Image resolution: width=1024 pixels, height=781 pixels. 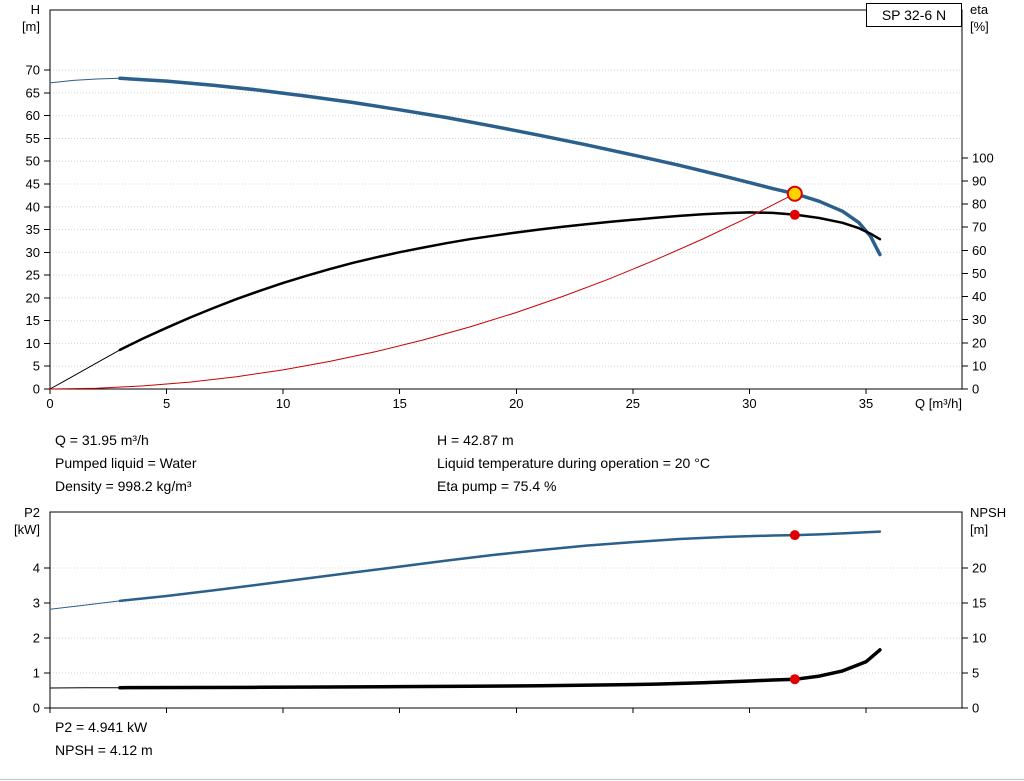 I want to click on y-left-axis-unit: [m], so click(x=31, y=26).